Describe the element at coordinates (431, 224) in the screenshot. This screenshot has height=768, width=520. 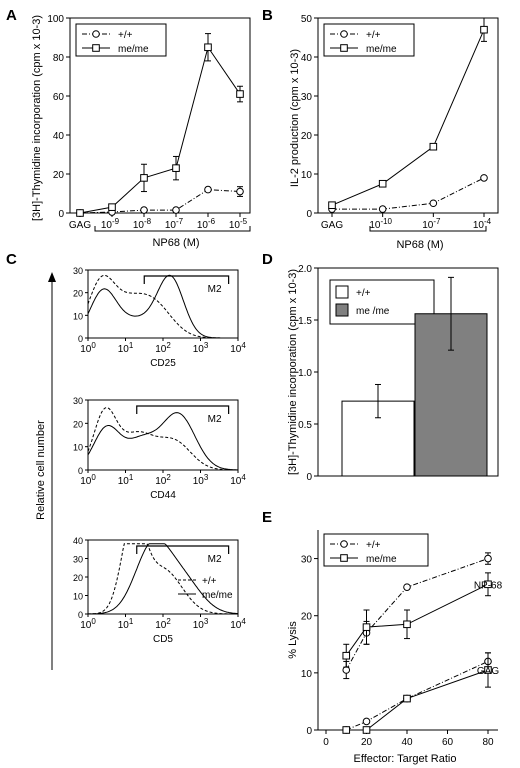
I see `panel-b-xtick-label-2: 10⁻⁷` at that location.